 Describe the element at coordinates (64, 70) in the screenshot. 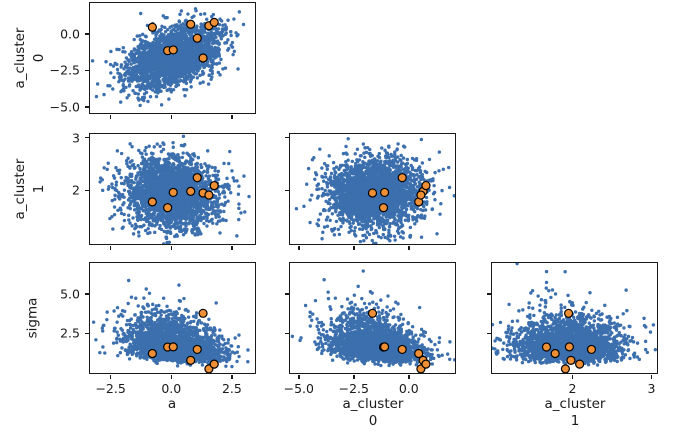

I see `y-tick-label: −2.5` at that location.